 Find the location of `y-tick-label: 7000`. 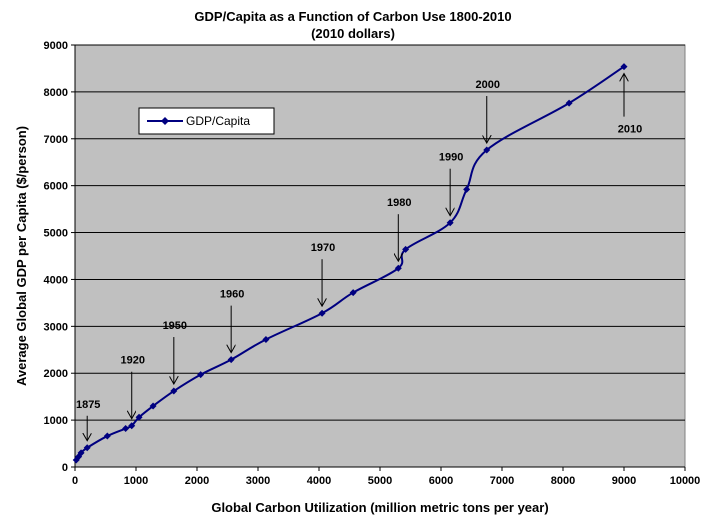

y-tick-label: 7000 is located at coordinates (56, 140).